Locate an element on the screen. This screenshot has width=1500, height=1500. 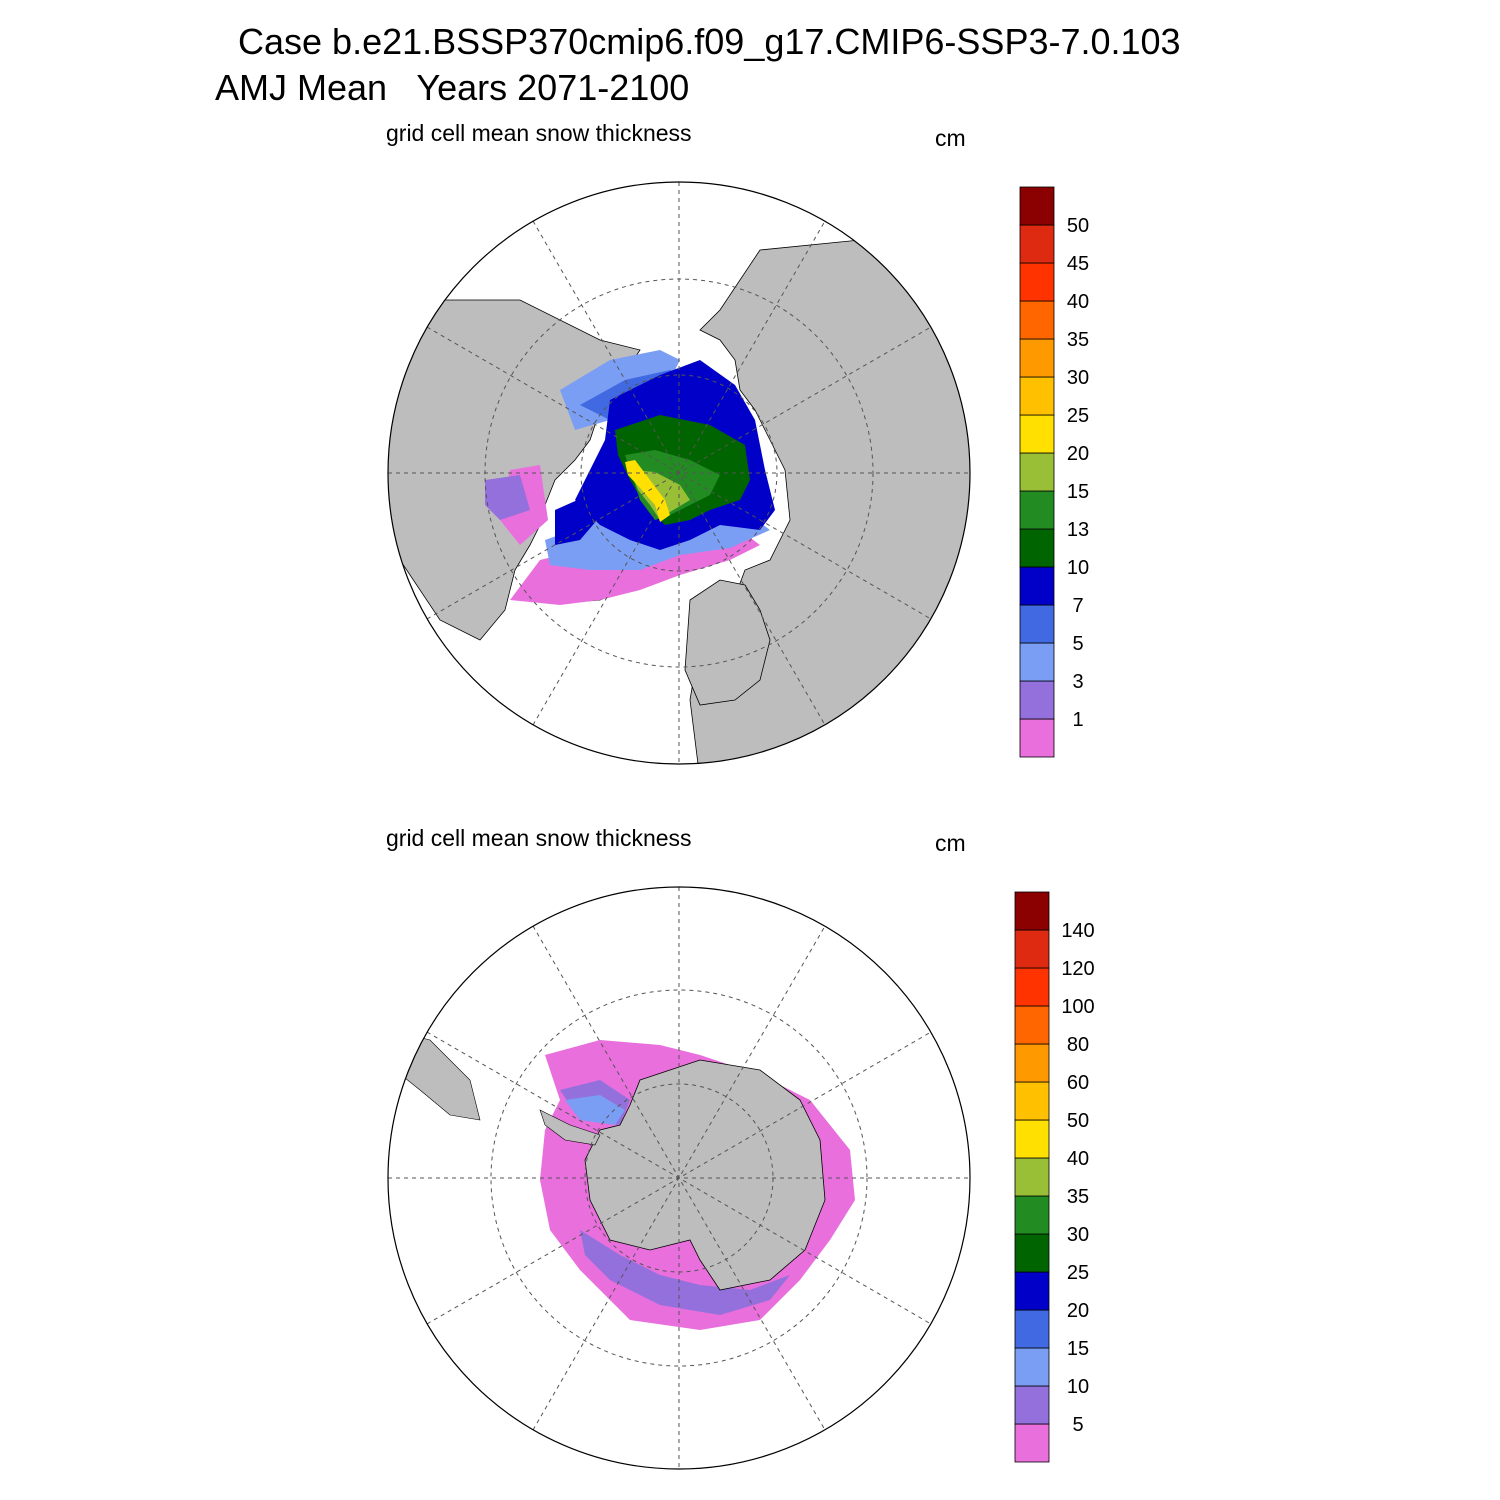
colorbar-tick-label: 60 is located at coordinates (1078, 1083).